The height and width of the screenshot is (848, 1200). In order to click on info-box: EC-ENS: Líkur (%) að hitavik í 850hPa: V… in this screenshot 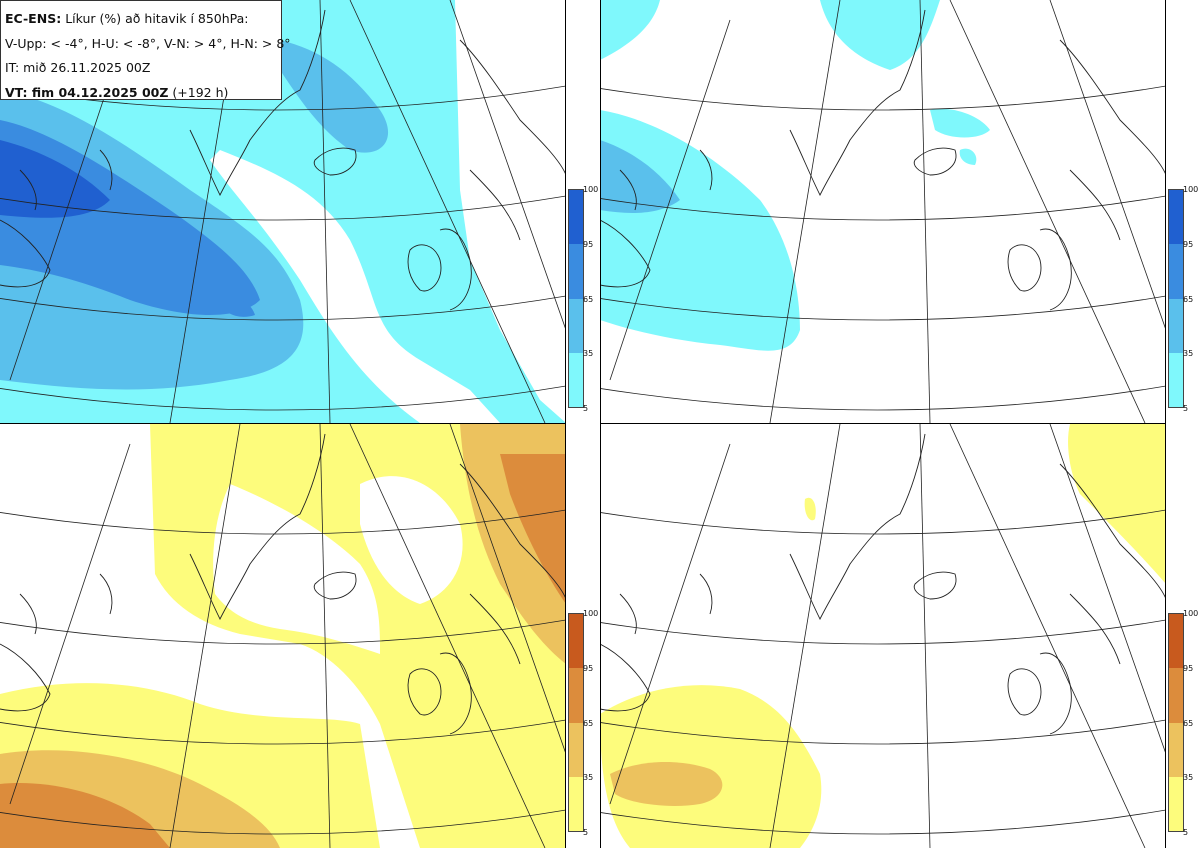, I will do `click(145, 50)`.